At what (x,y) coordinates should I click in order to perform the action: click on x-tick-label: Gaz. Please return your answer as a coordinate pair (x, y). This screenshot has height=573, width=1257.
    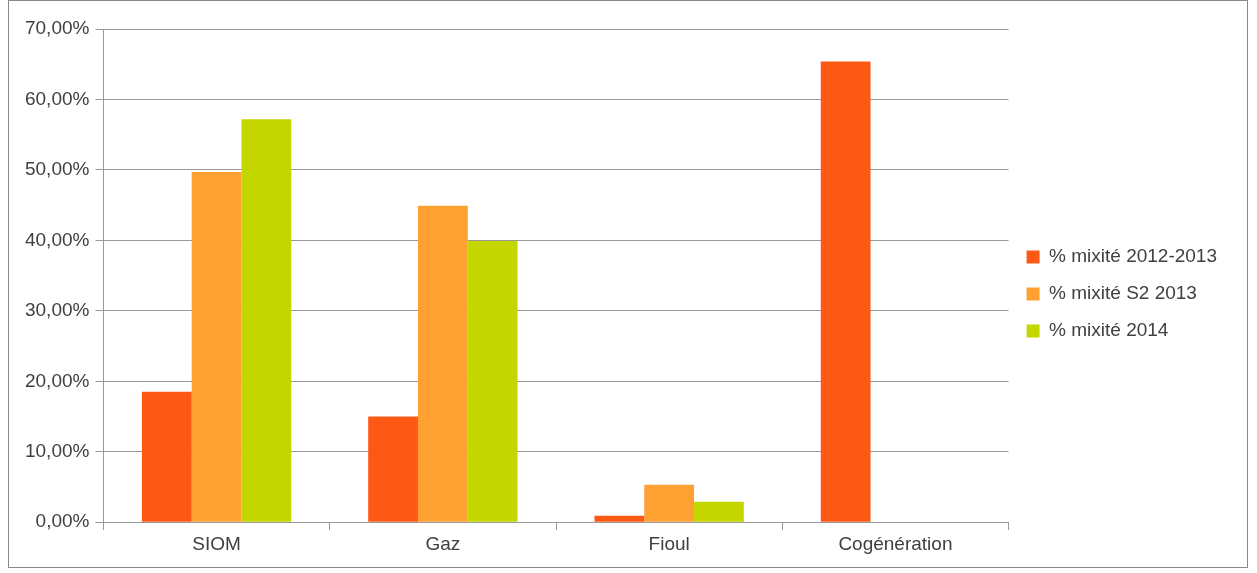
    Looking at the image, I should click on (443, 543).